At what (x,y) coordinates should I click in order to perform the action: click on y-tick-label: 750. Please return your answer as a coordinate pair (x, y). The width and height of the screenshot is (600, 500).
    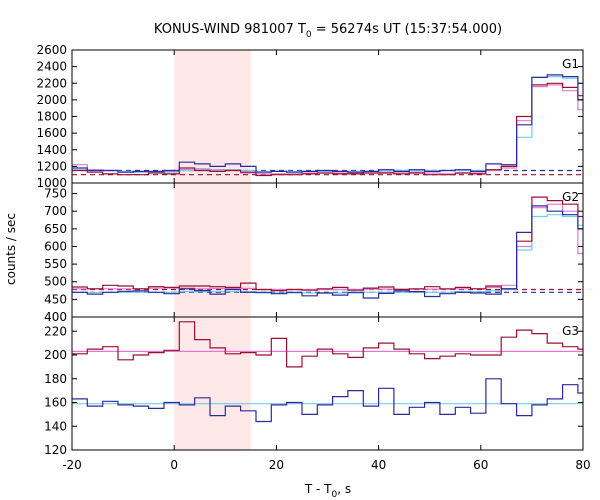
    Looking at the image, I should click on (55, 194).